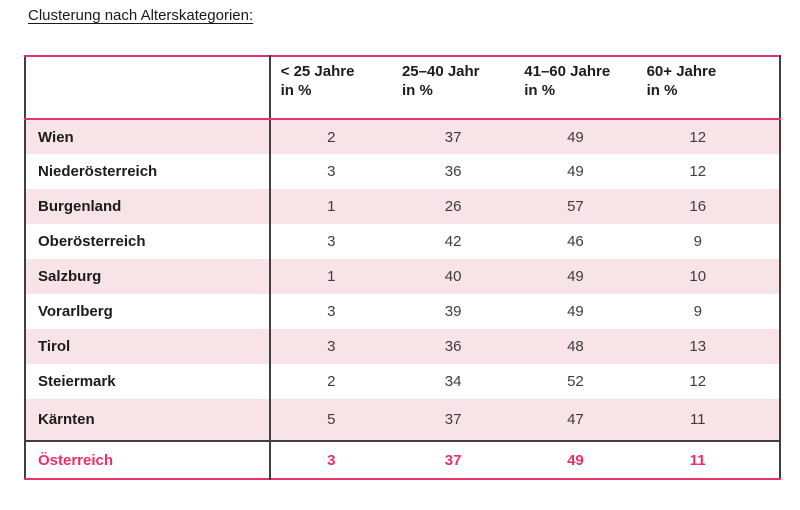 The height and width of the screenshot is (510, 800). What do you see at coordinates (402, 171) in the screenshot?
I see `table-row-niederoesterreich: Niederösterreich 3 36 49 12` at bounding box center [402, 171].